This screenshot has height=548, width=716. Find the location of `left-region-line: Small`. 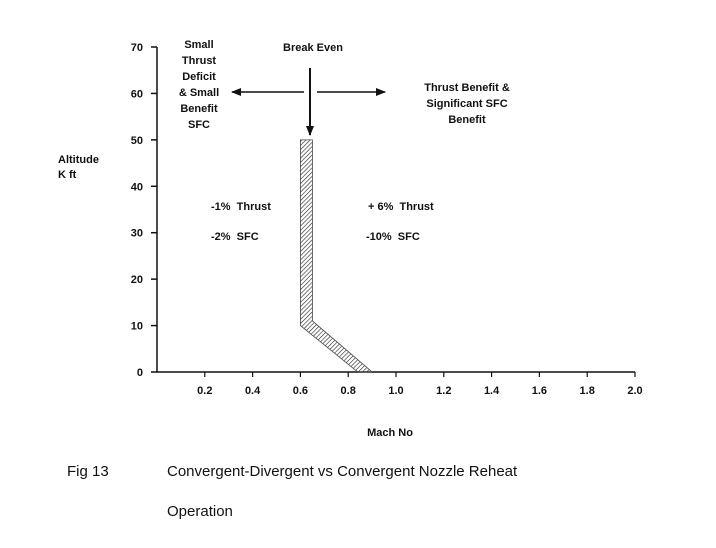

left-region-line: Small is located at coordinates (198, 45).